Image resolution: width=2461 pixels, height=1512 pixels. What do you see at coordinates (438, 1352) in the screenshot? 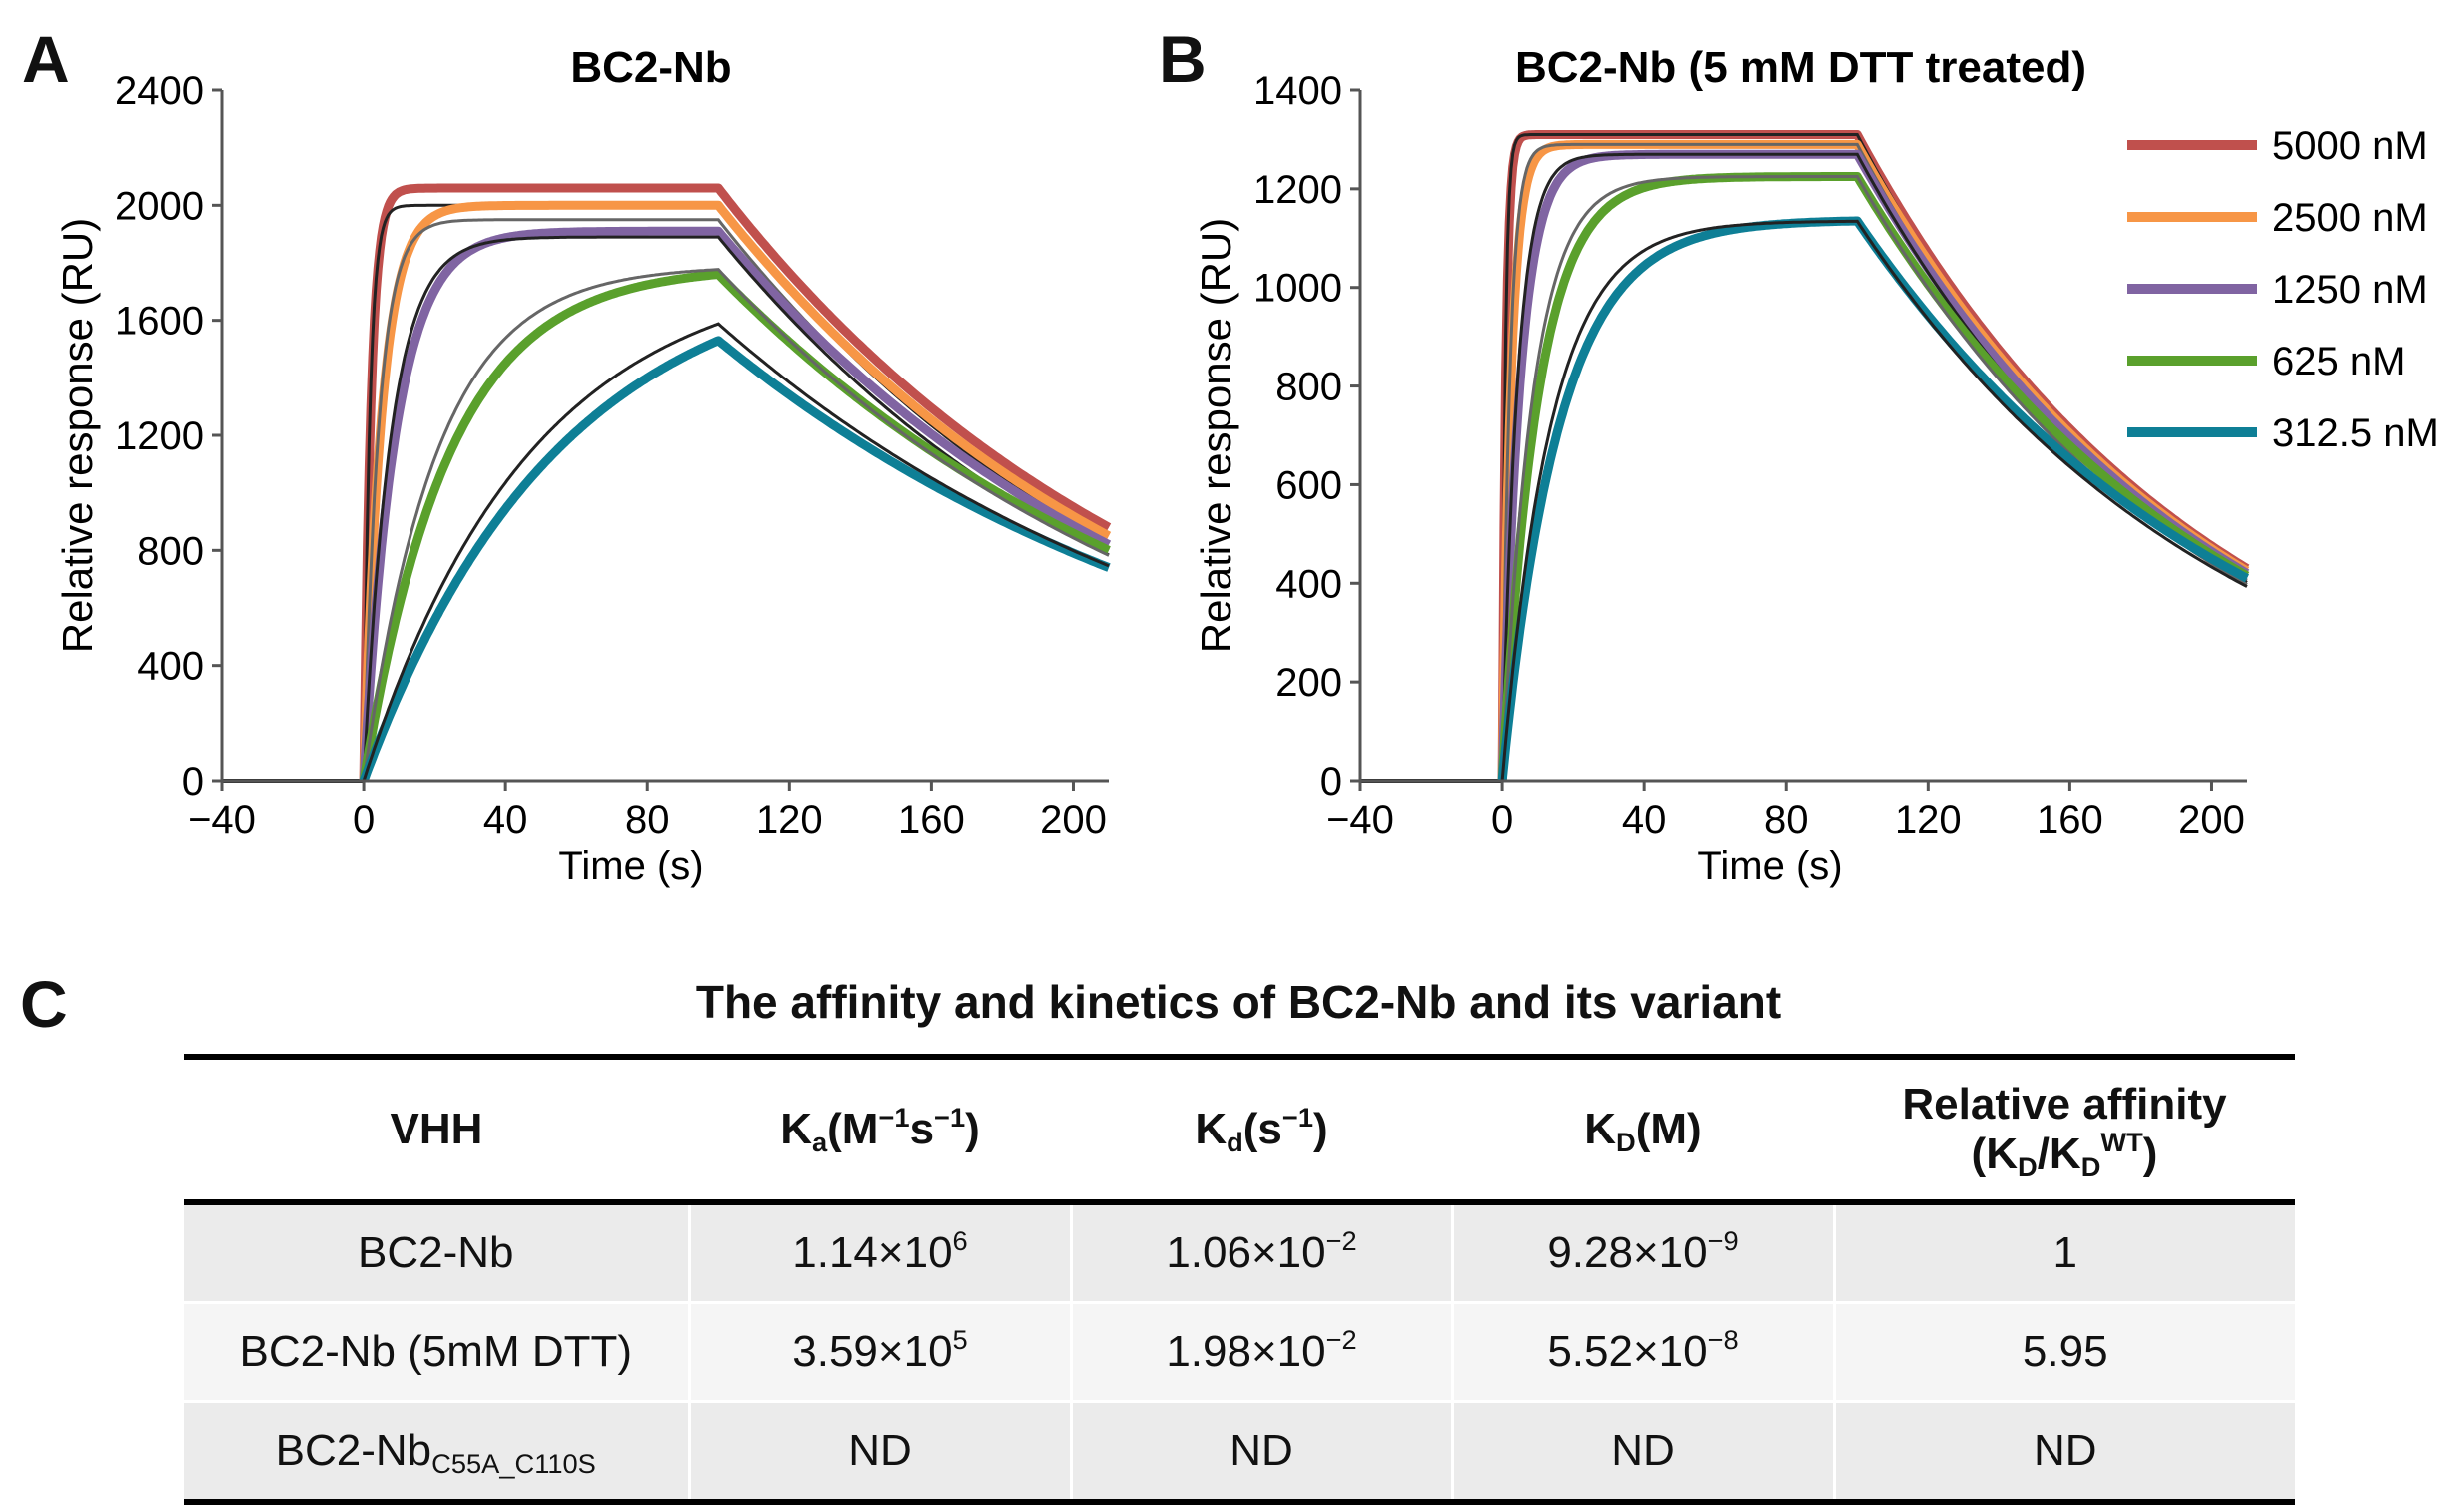
I see `cell-vhh: BC2-Nb (5mM DTT)` at bounding box center [438, 1352].